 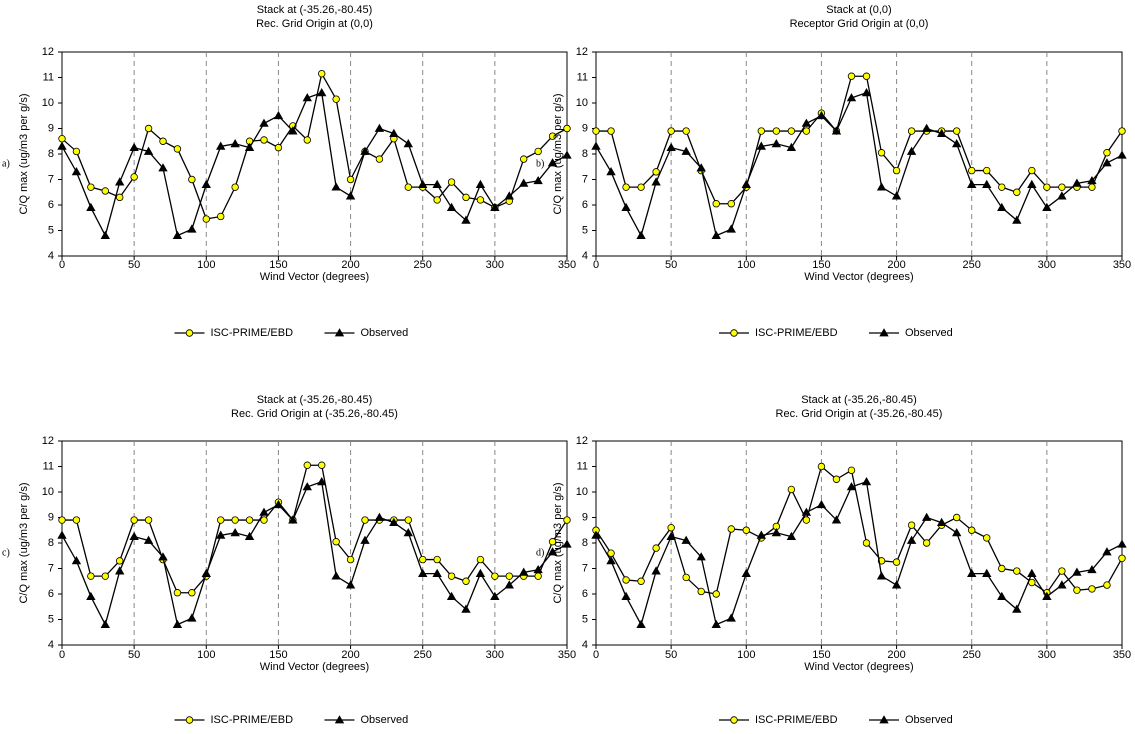 I want to click on plot-area, so click(x=314, y=543).